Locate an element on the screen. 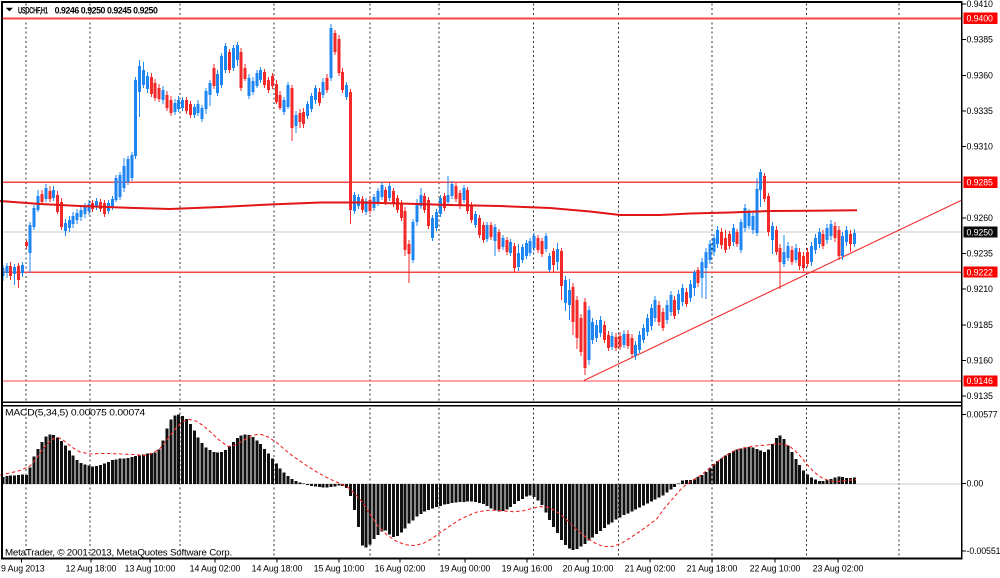 Image resolution: width=1000 pixels, height=578 pixels. svg-text: 14 Aug 18:00 is located at coordinates (277, 569).